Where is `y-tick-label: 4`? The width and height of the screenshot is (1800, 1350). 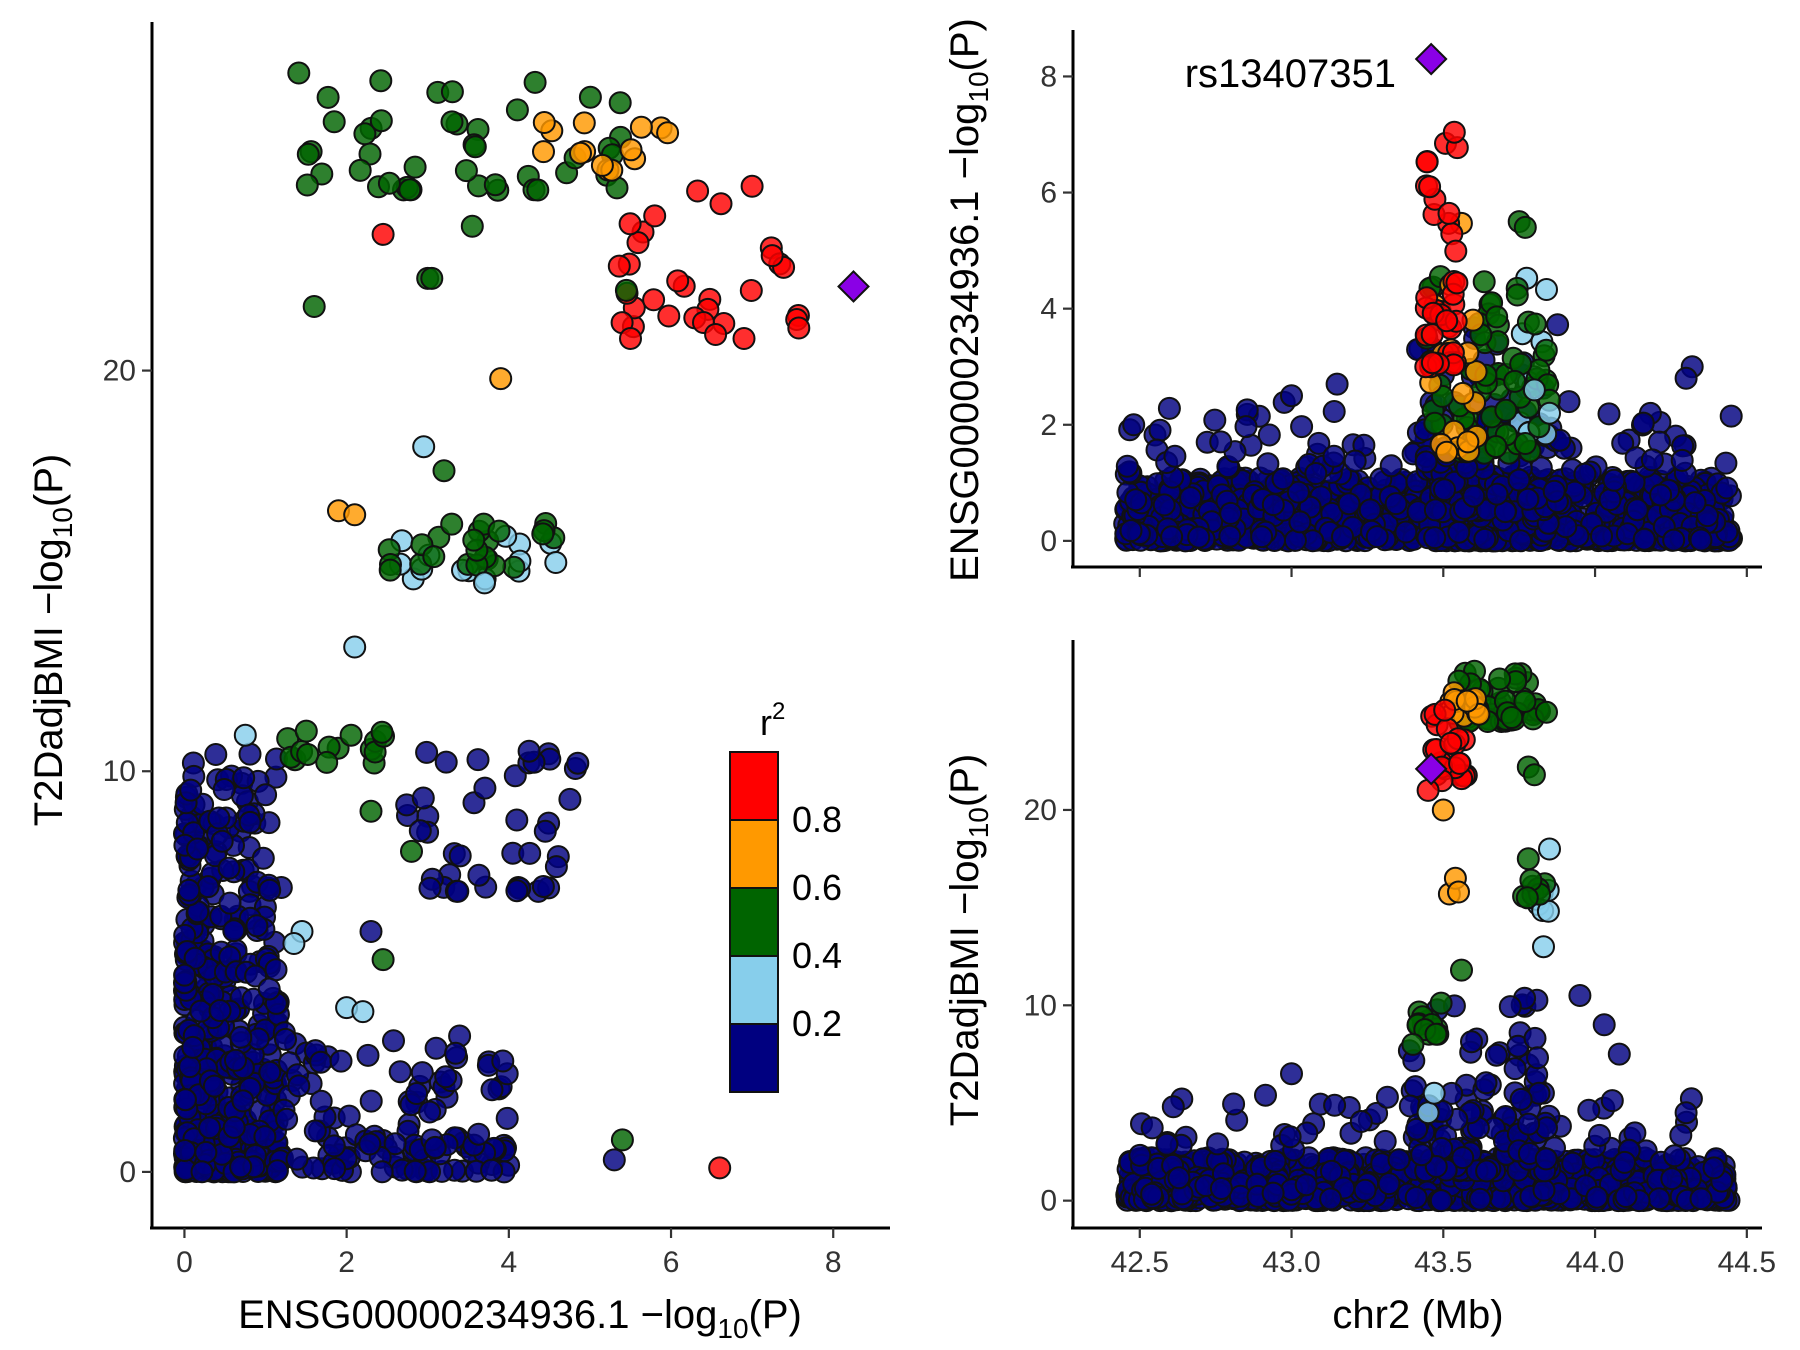
y-tick-label: 4 is located at coordinates (1048, 309).